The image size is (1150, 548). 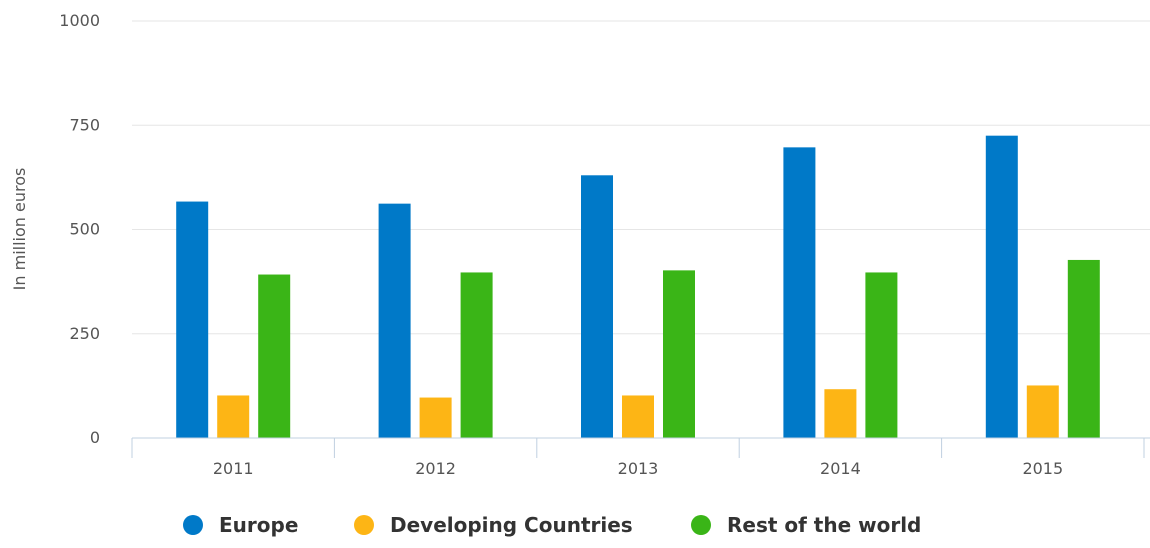 I want to click on legend-item-label: Europe, so click(x=258, y=525).